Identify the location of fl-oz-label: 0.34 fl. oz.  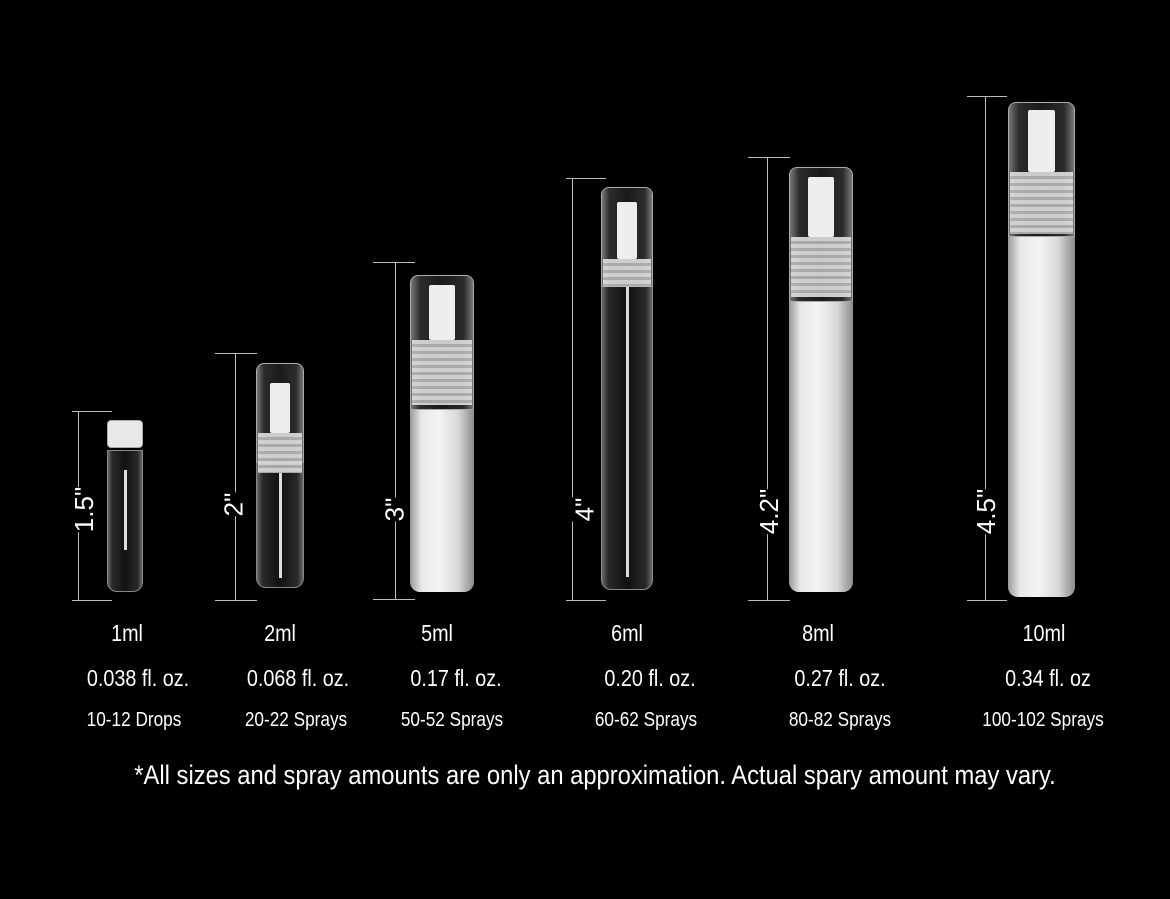
(1048, 678).